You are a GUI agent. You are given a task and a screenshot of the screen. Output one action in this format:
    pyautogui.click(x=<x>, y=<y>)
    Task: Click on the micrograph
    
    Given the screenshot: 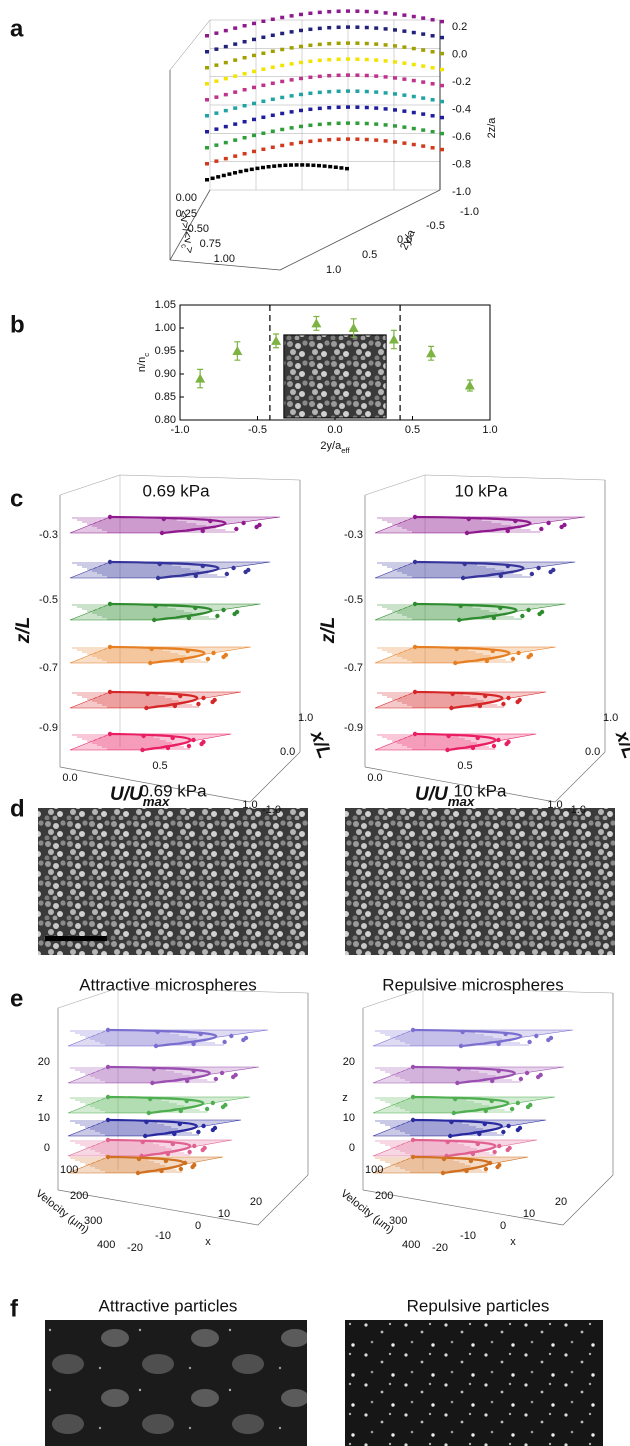 What is the action you would take?
    pyautogui.click(x=173, y=881)
    